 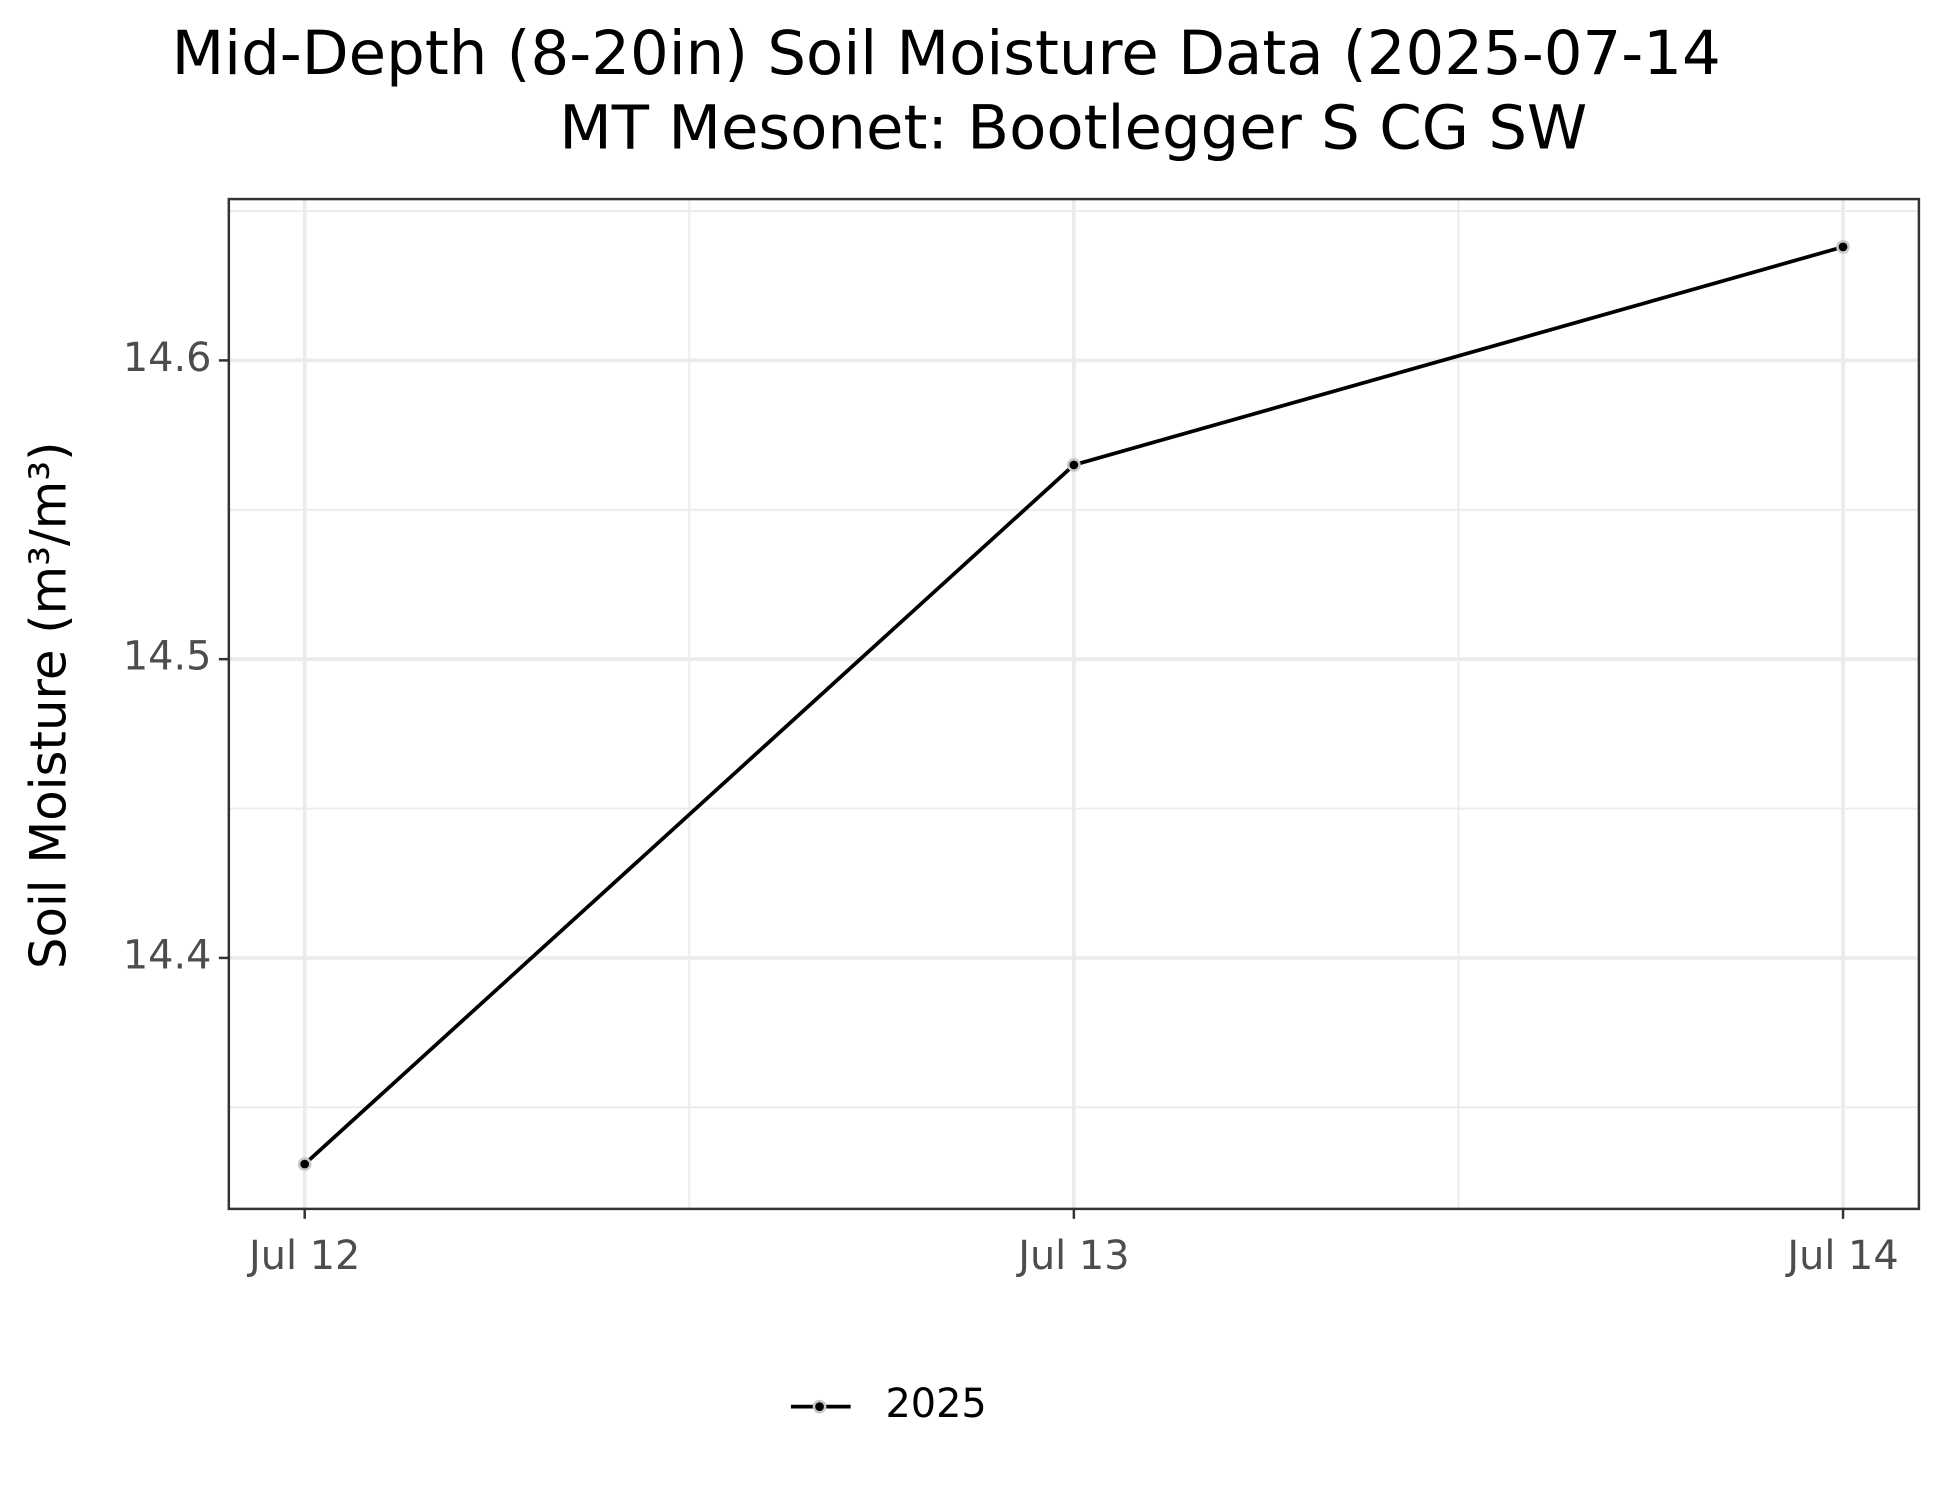 What do you see at coordinates (1073, 128) in the screenshot?
I see `chart-subtitle: MT Mesonet: Bootlegger S CG SW` at bounding box center [1073, 128].